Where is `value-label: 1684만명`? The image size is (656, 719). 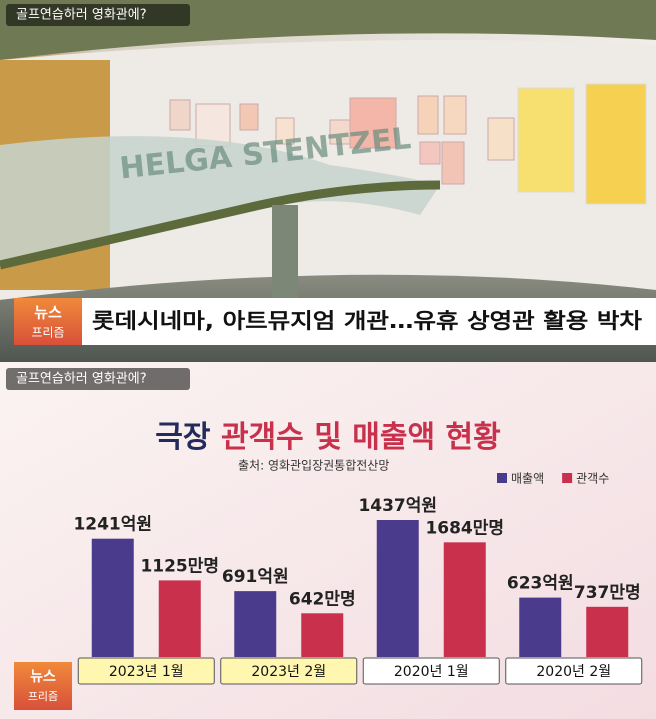 value-label: 1684만명 is located at coordinates (464, 528).